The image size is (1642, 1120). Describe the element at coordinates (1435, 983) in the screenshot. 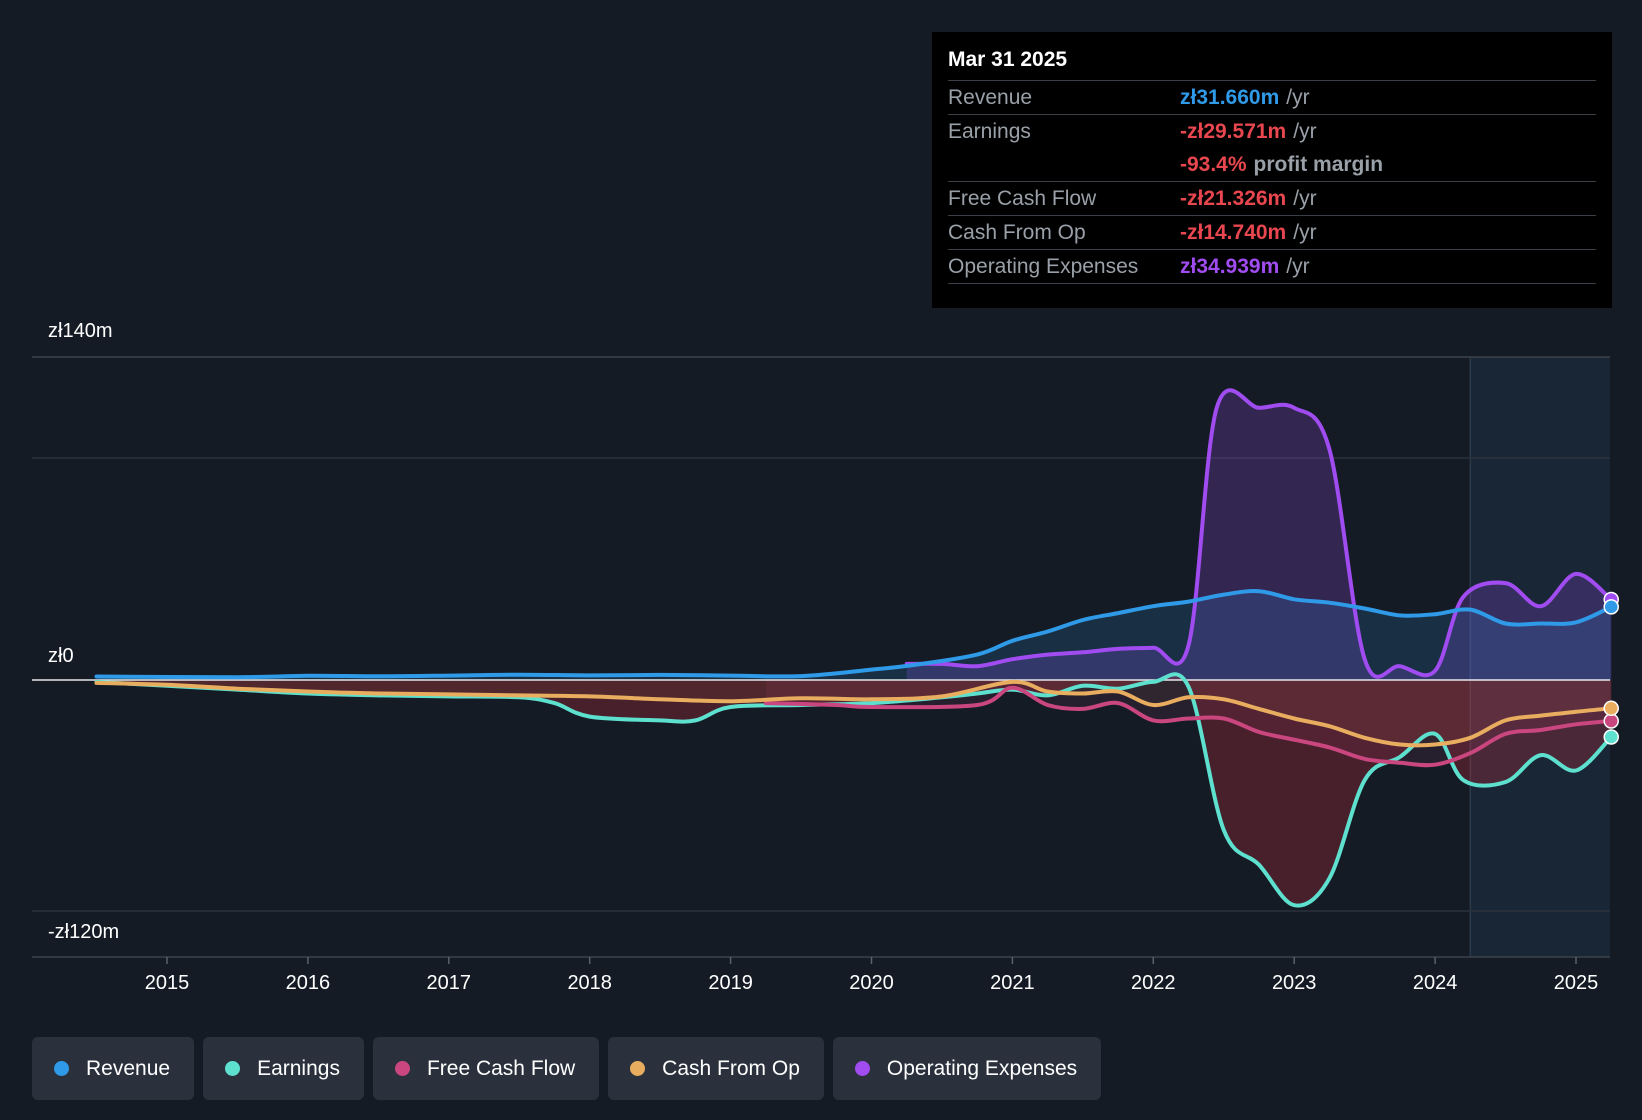

I see `x-tick-label: 2024` at that location.